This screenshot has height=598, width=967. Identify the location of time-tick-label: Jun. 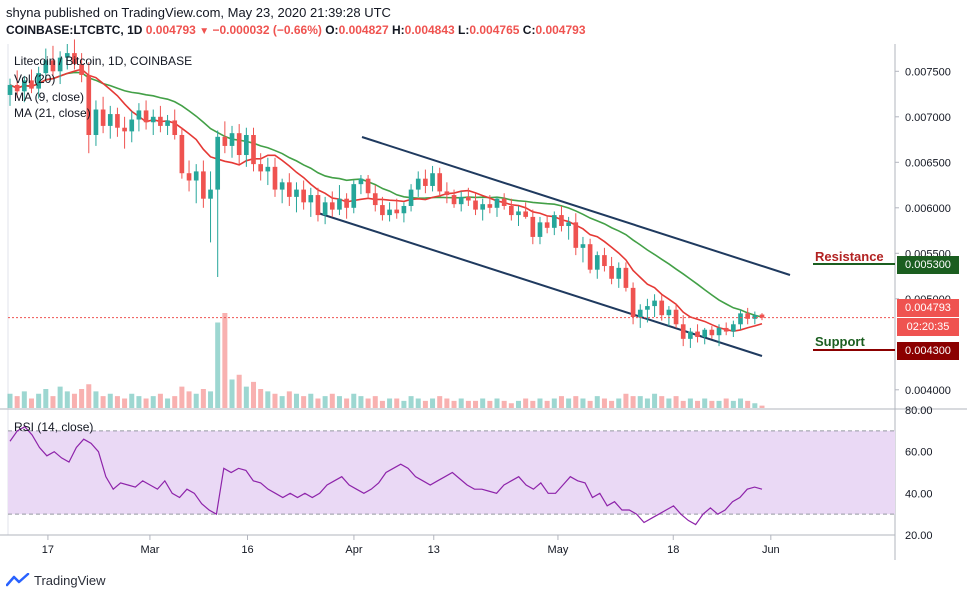
(771, 550).